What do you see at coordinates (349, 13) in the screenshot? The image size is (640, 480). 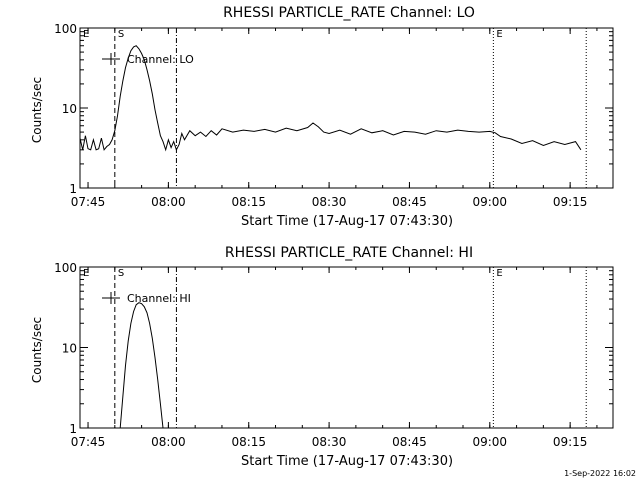 I see `chart-title: RHESSI PARTICLE_RATE Channel: LO` at bounding box center [349, 13].